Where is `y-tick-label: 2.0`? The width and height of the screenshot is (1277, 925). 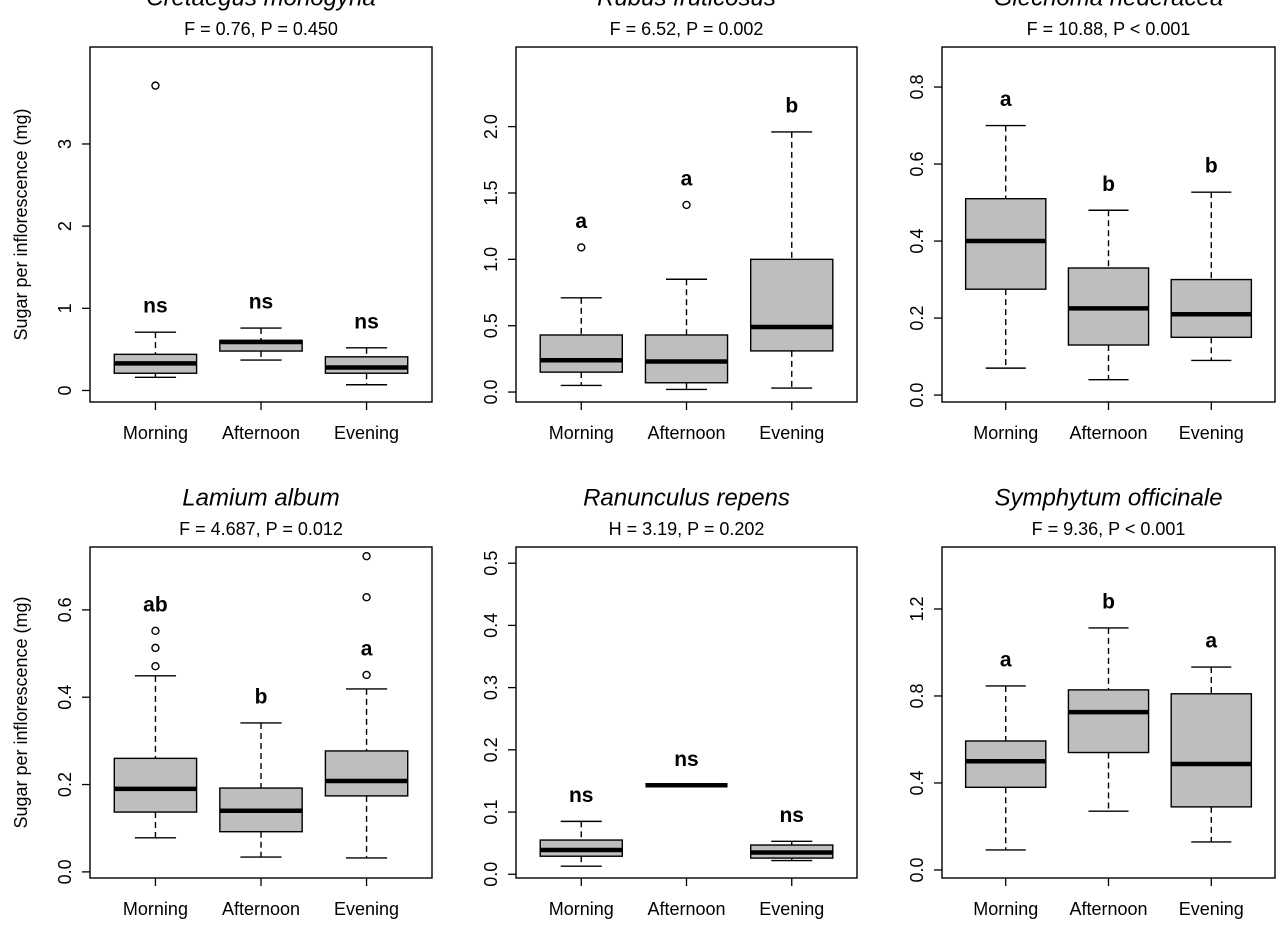 y-tick-label: 2.0 is located at coordinates (491, 126).